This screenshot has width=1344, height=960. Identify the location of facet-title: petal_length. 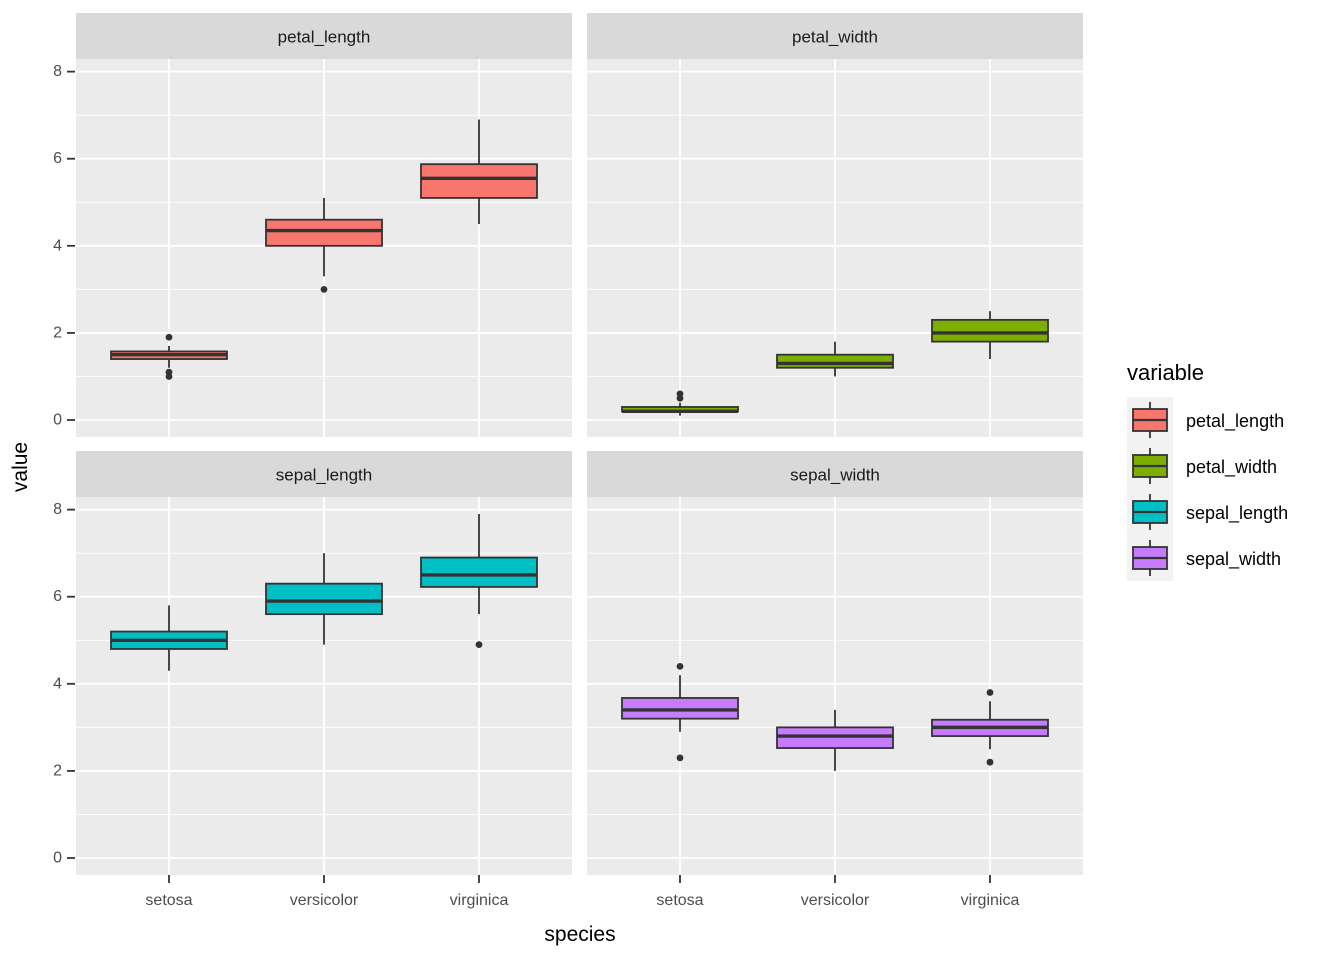
(324, 37).